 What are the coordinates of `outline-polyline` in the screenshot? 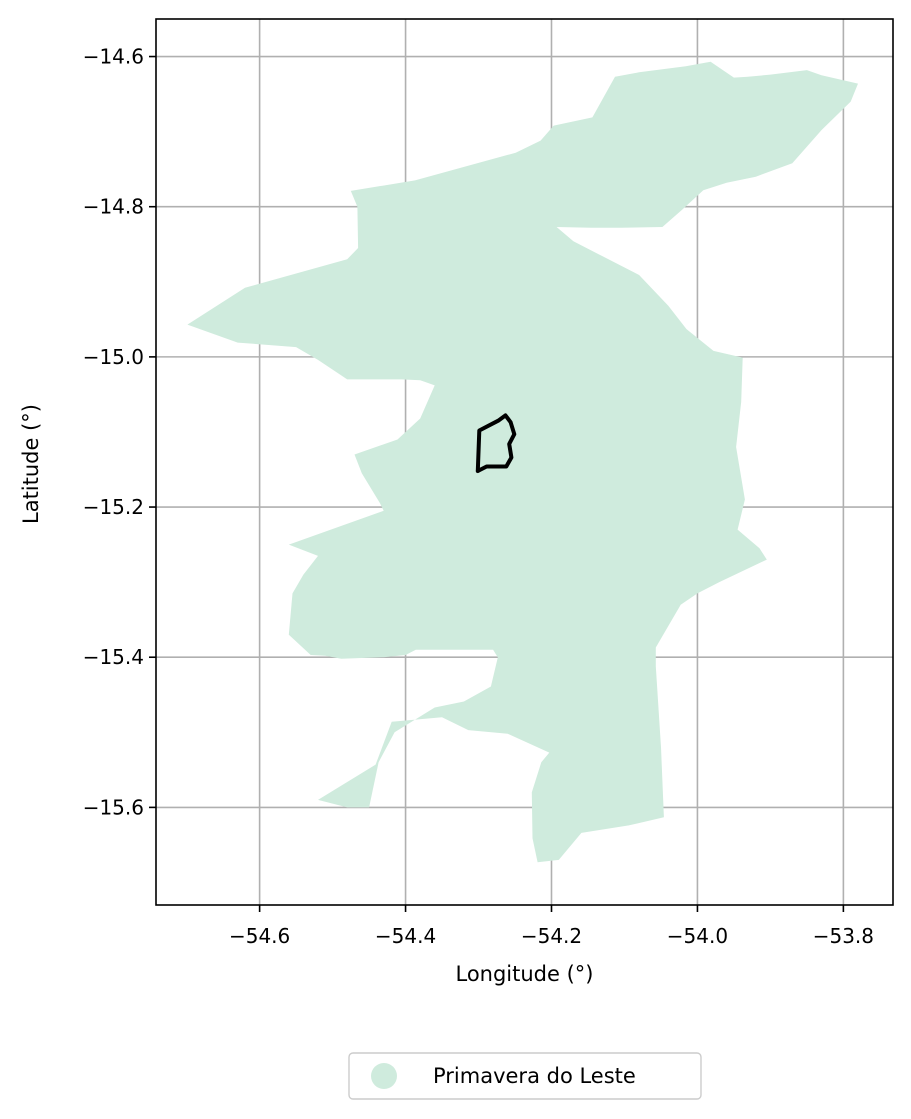 It's located at (496, 443).